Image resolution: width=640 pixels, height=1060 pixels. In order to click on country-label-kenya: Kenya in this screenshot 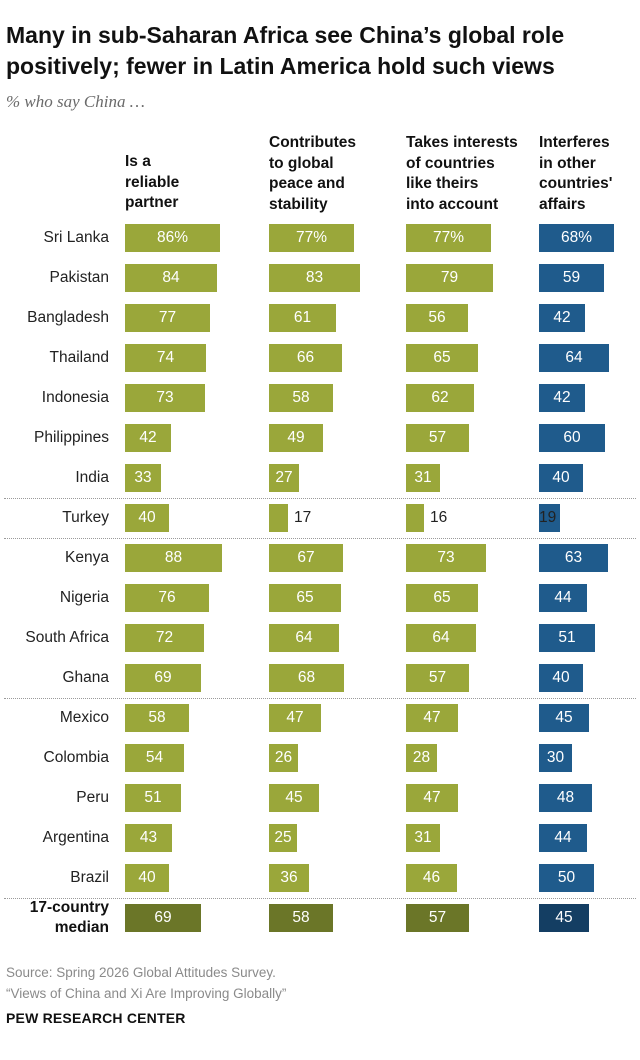, I will do `click(87, 557)`.